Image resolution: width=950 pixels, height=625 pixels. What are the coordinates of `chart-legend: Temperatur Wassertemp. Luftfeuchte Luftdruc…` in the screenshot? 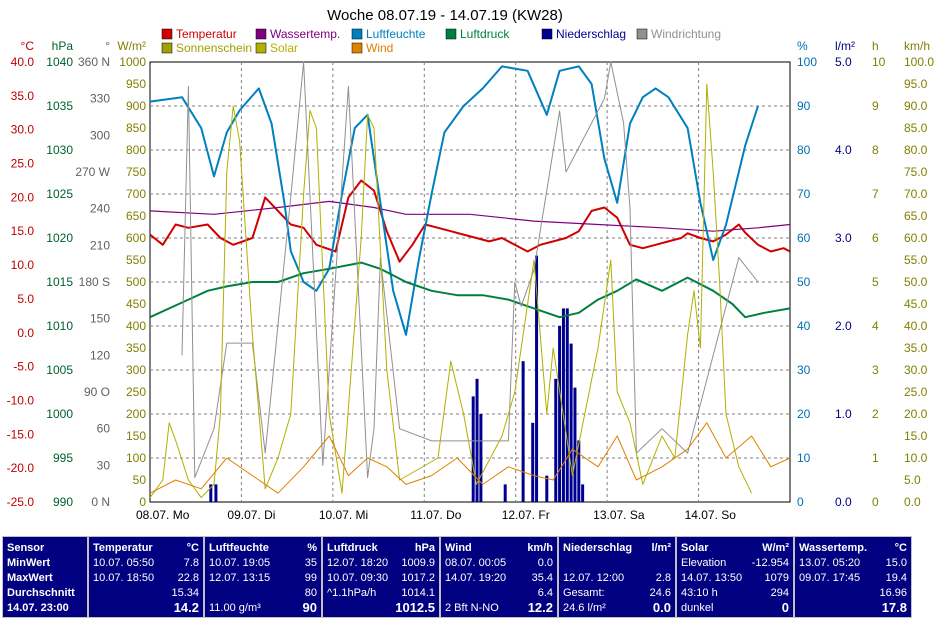 It's located at (441, 41).